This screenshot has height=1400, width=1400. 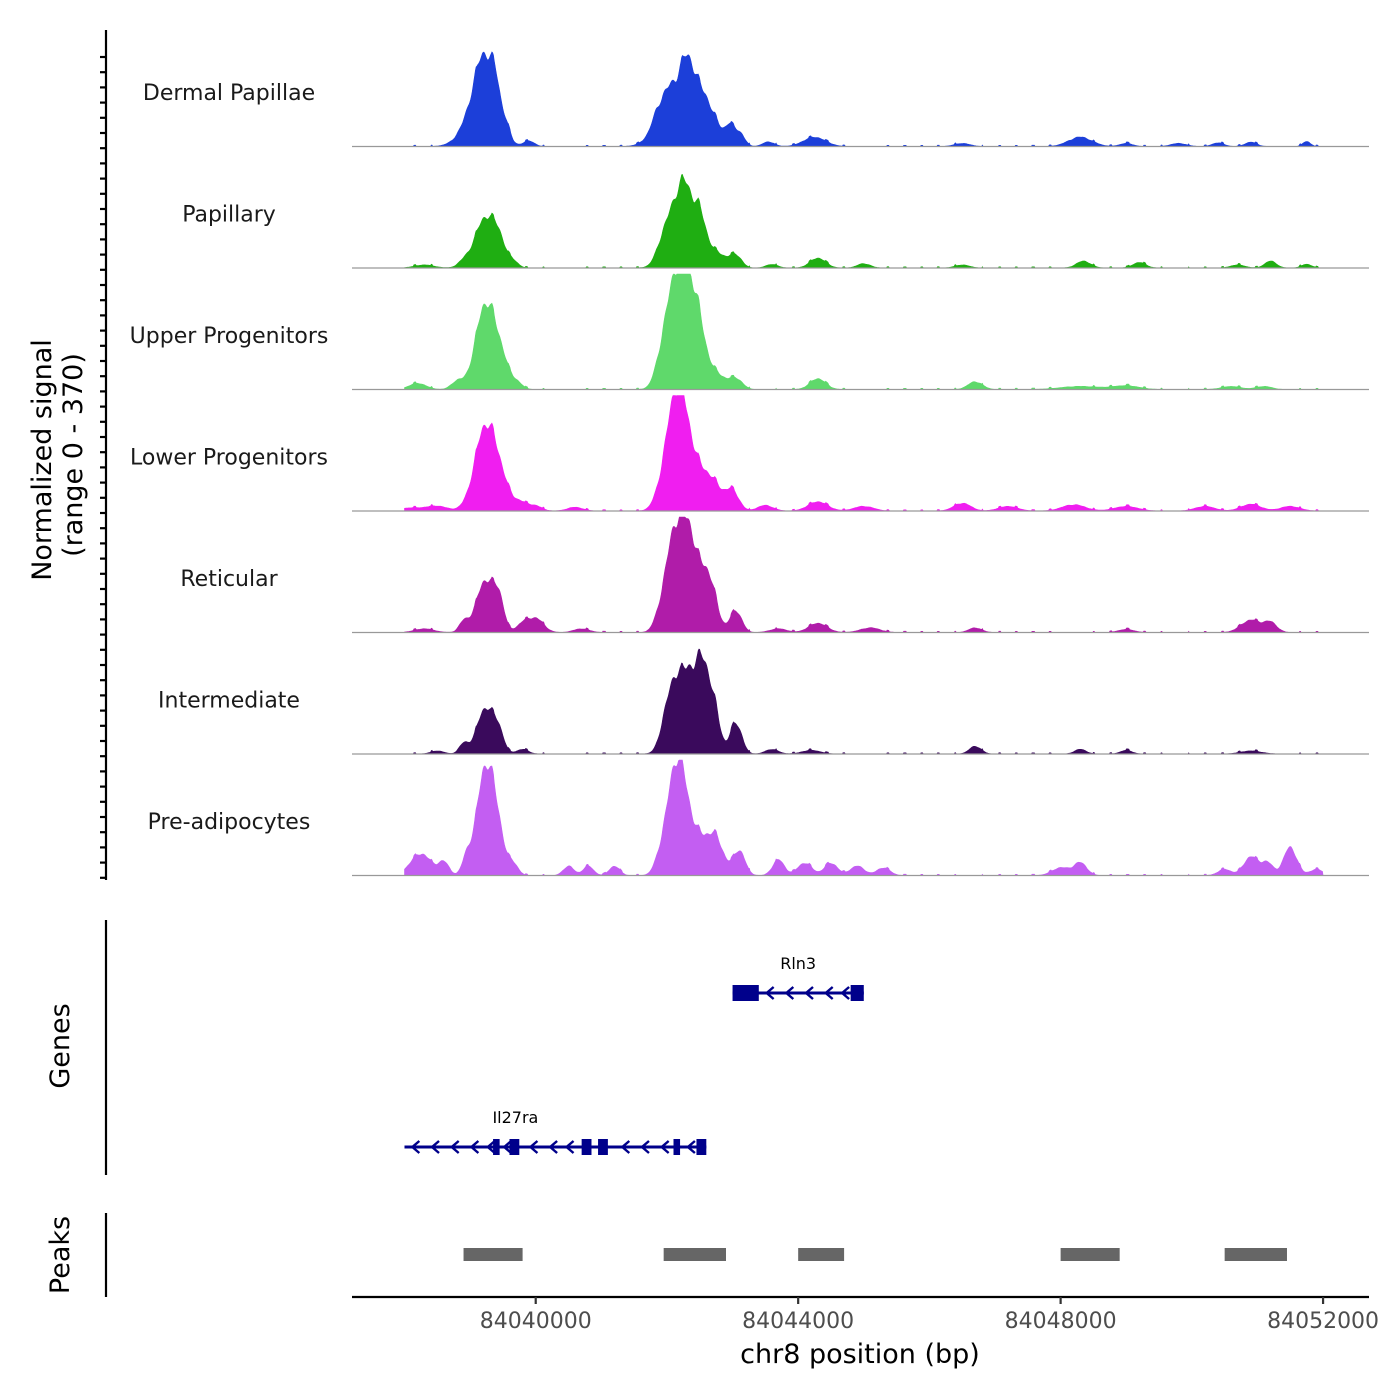 What do you see at coordinates (229, 701) in the screenshot?
I see `track-label: Intermediate` at bounding box center [229, 701].